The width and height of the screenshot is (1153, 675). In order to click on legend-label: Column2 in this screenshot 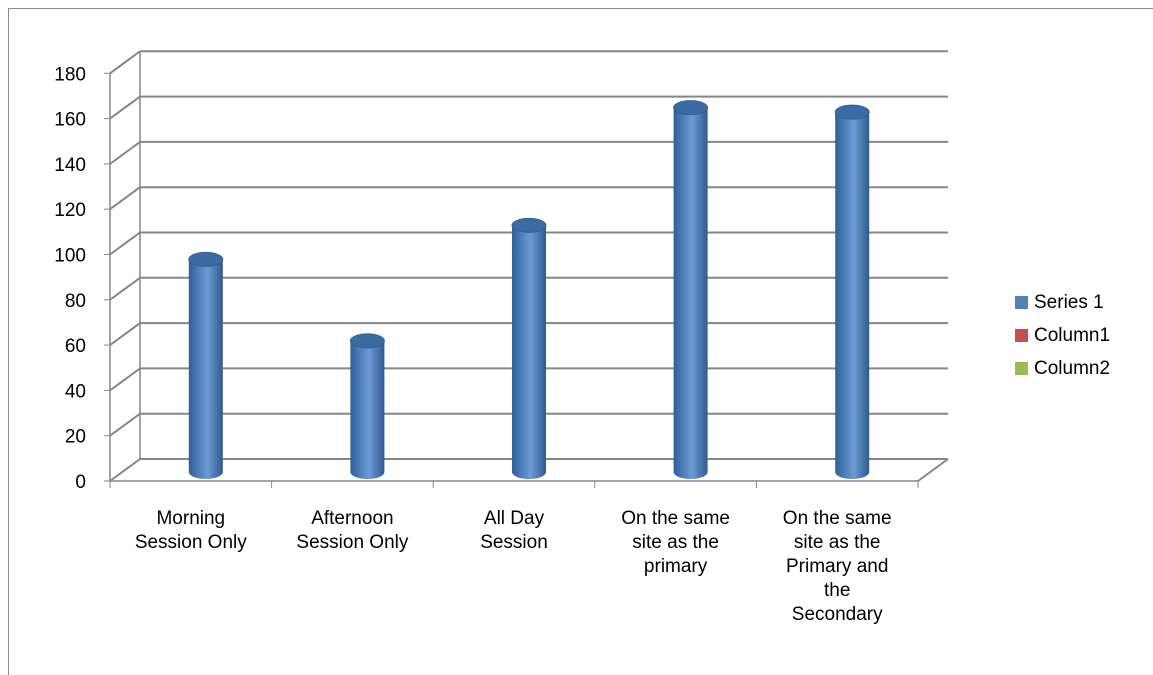, I will do `click(1072, 368)`.